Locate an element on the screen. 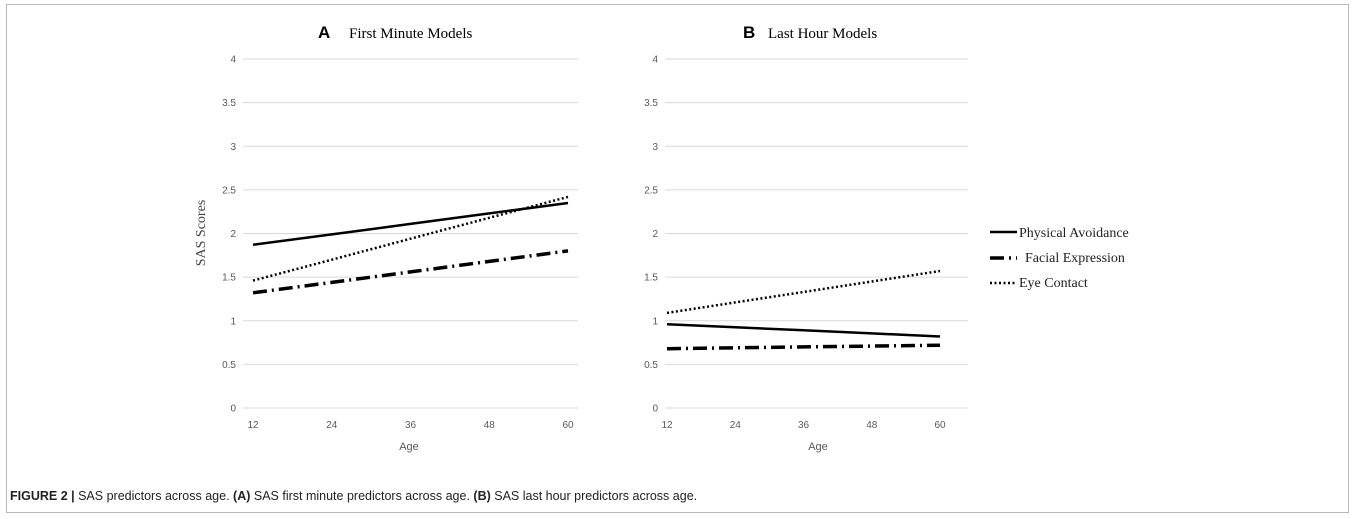  y-tick-label-b-0: 0 is located at coordinates (655, 409).